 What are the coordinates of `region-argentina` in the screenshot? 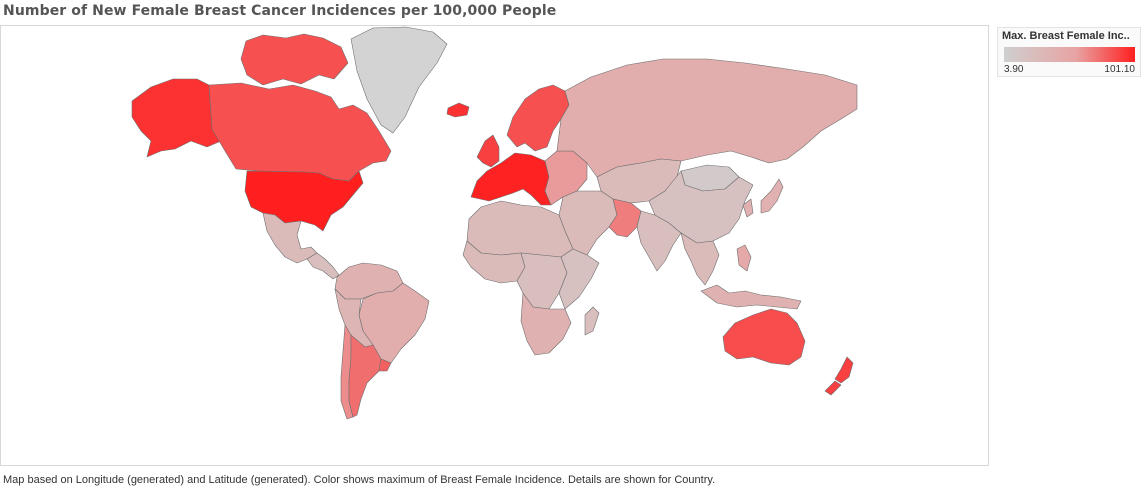 It's located at (365, 376).